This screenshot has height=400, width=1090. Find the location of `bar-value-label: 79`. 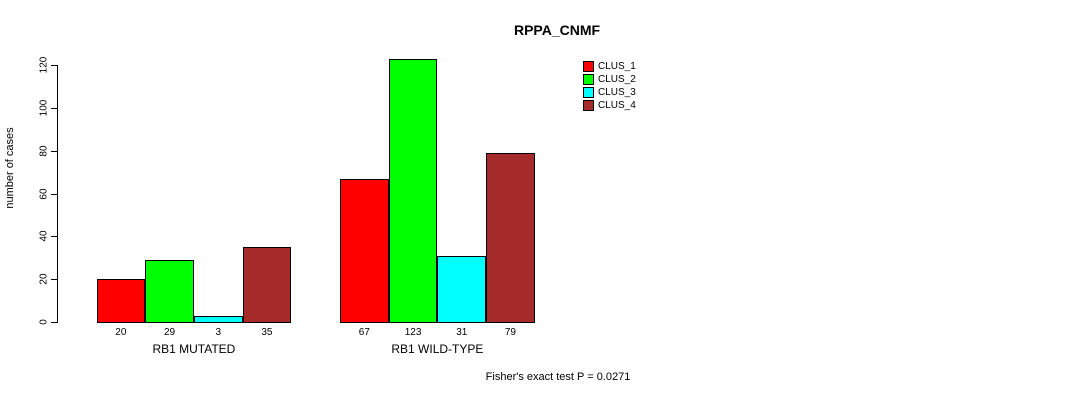

bar-value-label: 79 is located at coordinates (510, 332).